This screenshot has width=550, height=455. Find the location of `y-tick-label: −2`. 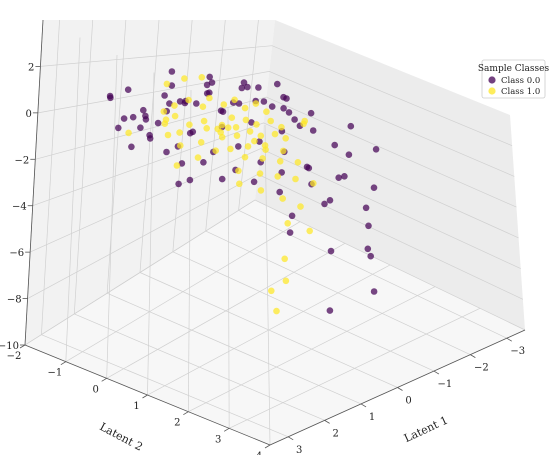

y-tick-label: −2 is located at coordinates (14, 356).